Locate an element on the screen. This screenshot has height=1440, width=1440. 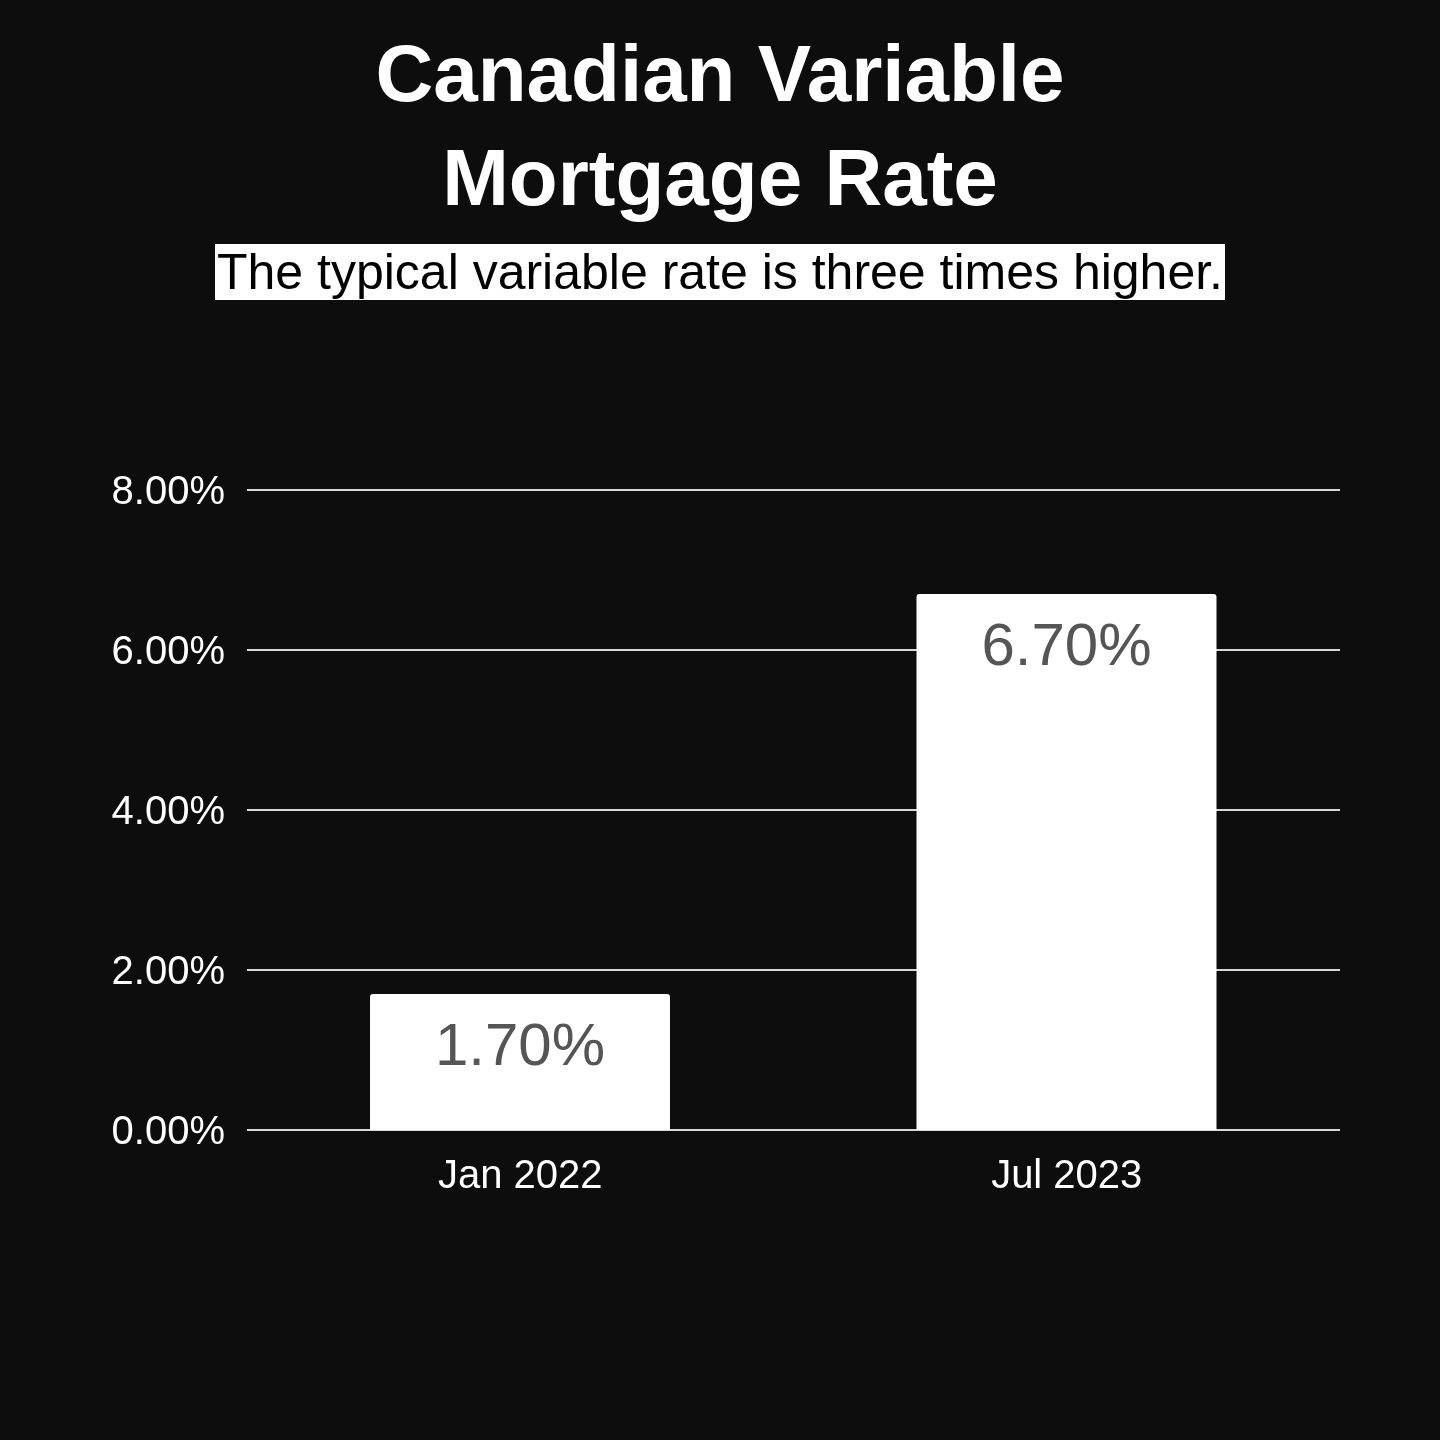
x-tick-label: Jul 2023 is located at coordinates (1067, 1174).